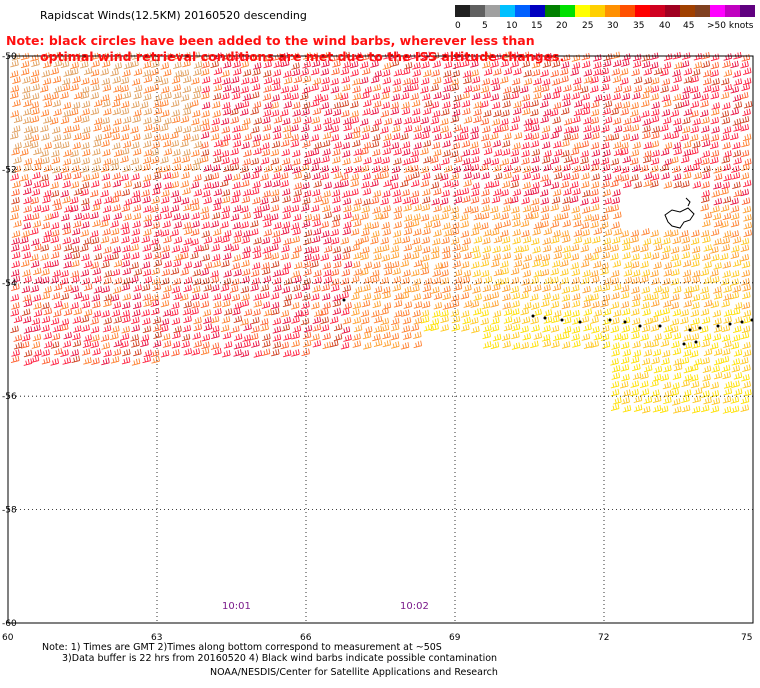 Image resolution: width=760 pixels, height=688 pixels. Describe the element at coordinates (717, 11) in the screenshot. I see `legend-swatch` at that location.